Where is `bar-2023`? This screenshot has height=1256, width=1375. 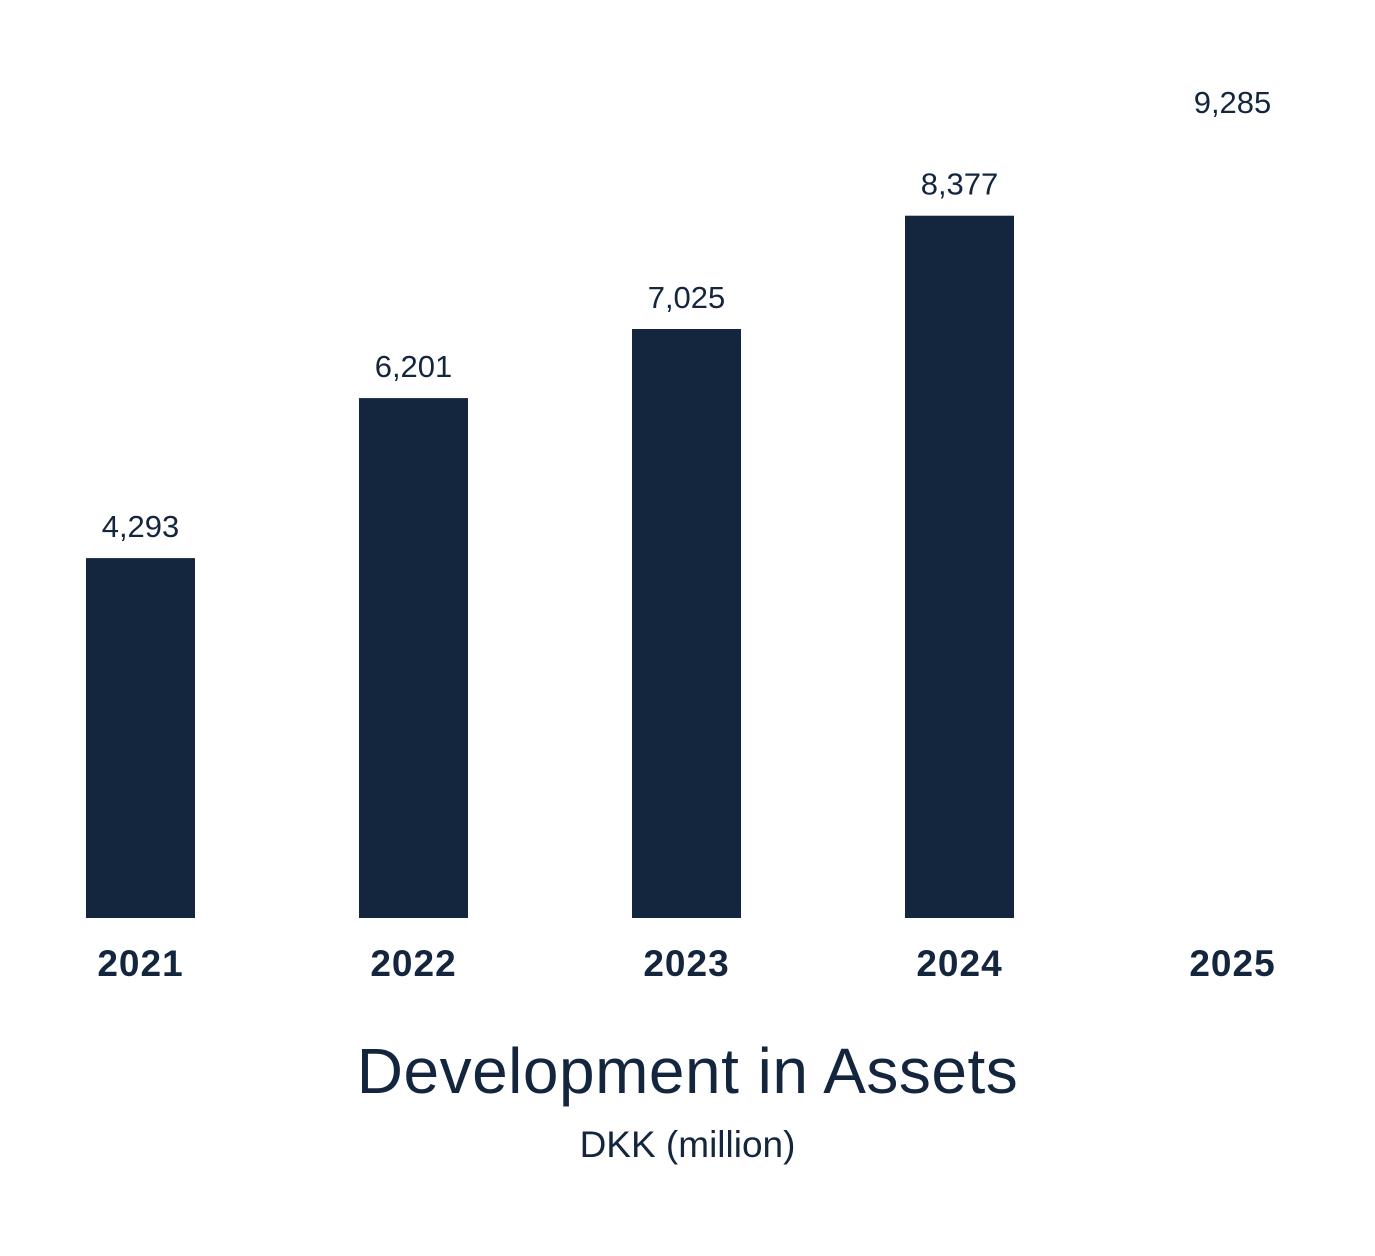 bar-2023 is located at coordinates (686, 623).